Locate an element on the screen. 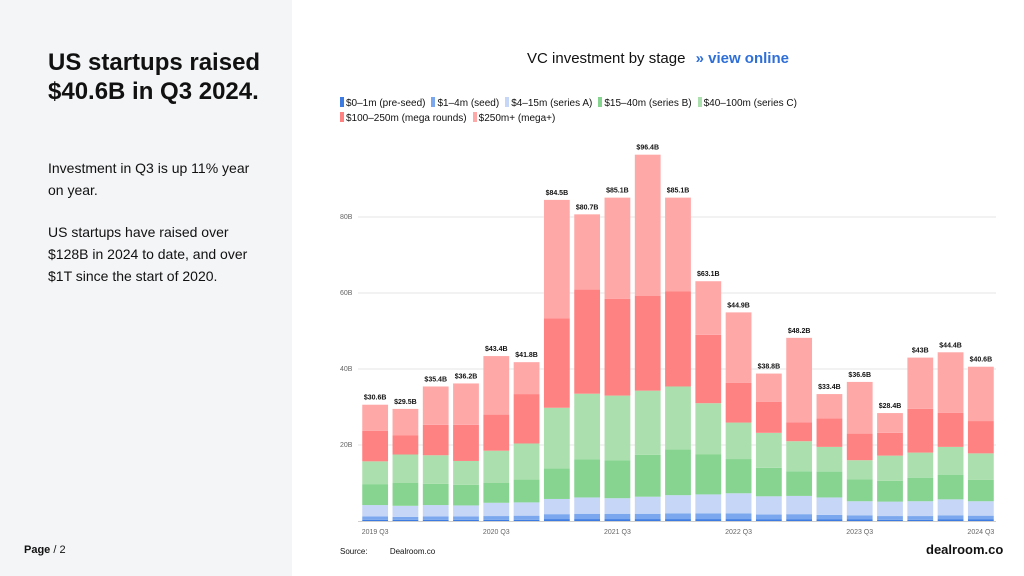 Image resolution: width=1024 pixels, height=576 pixels. bar-total-label: $85.1B is located at coordinates (678, 191).